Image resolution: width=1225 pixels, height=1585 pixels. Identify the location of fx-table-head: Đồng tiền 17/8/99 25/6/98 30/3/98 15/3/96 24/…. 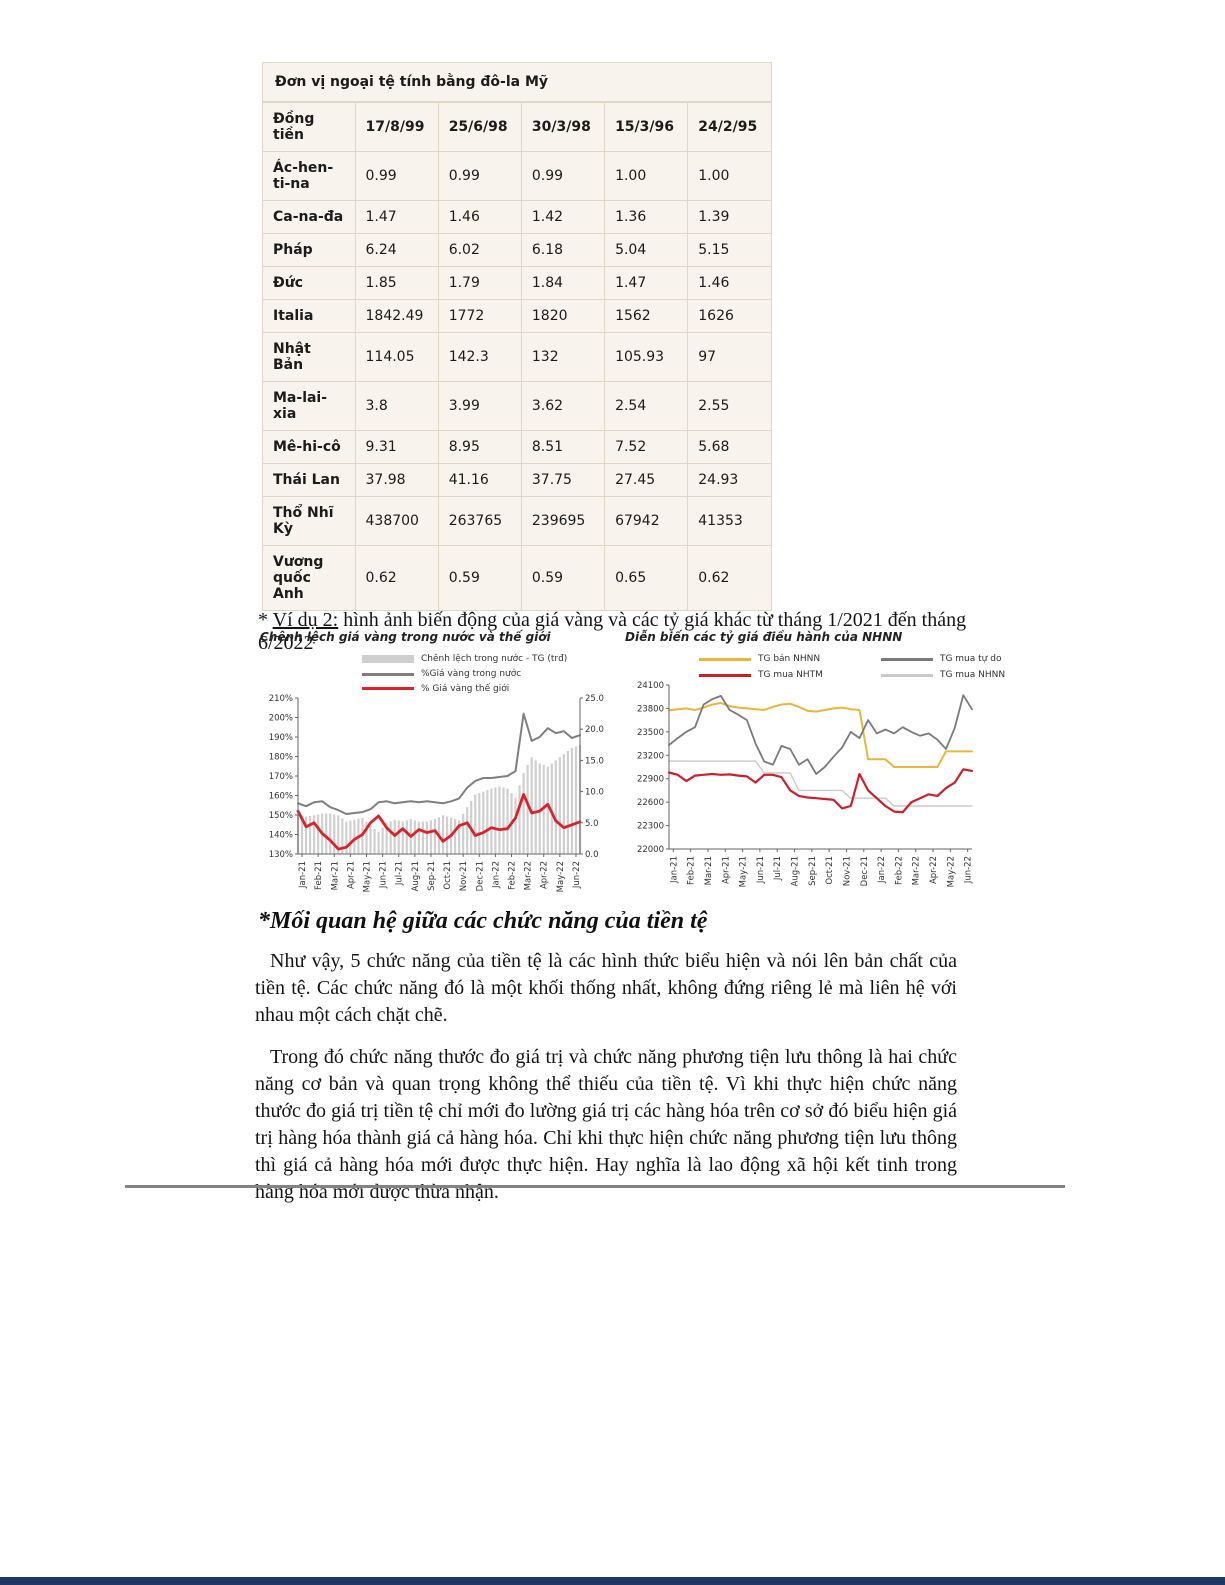
(517, 127).